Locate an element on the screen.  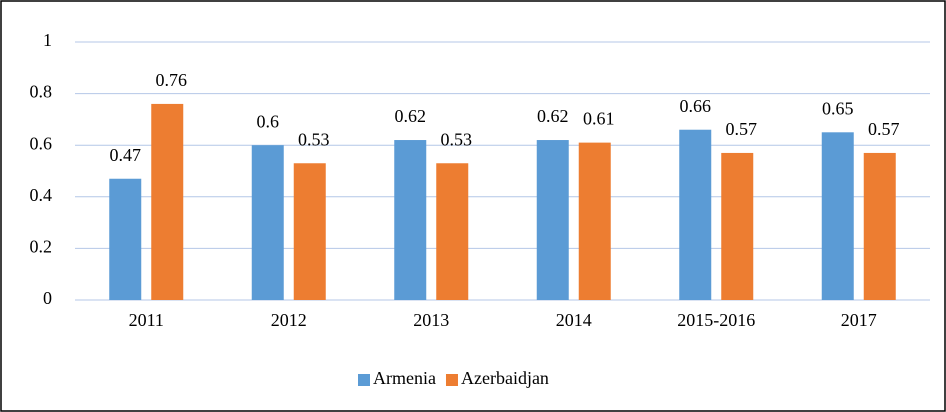
data-label: 0.76 is located at coordinates (172, 80).